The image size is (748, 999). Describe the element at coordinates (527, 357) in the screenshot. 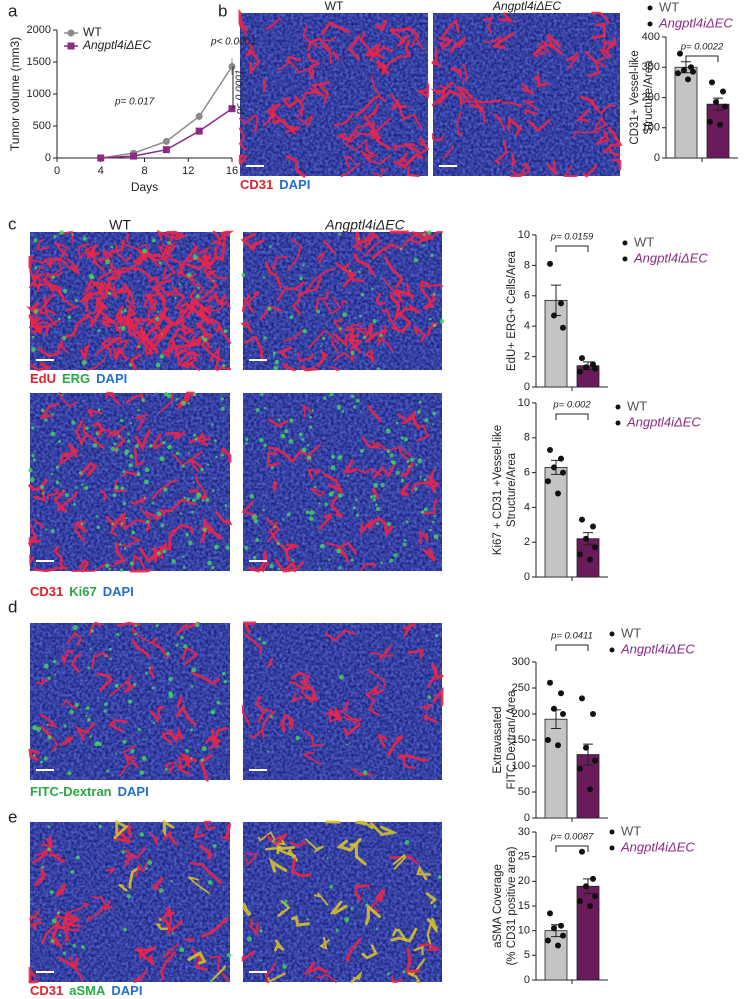

I see `y-tick-label: 2` at that location.